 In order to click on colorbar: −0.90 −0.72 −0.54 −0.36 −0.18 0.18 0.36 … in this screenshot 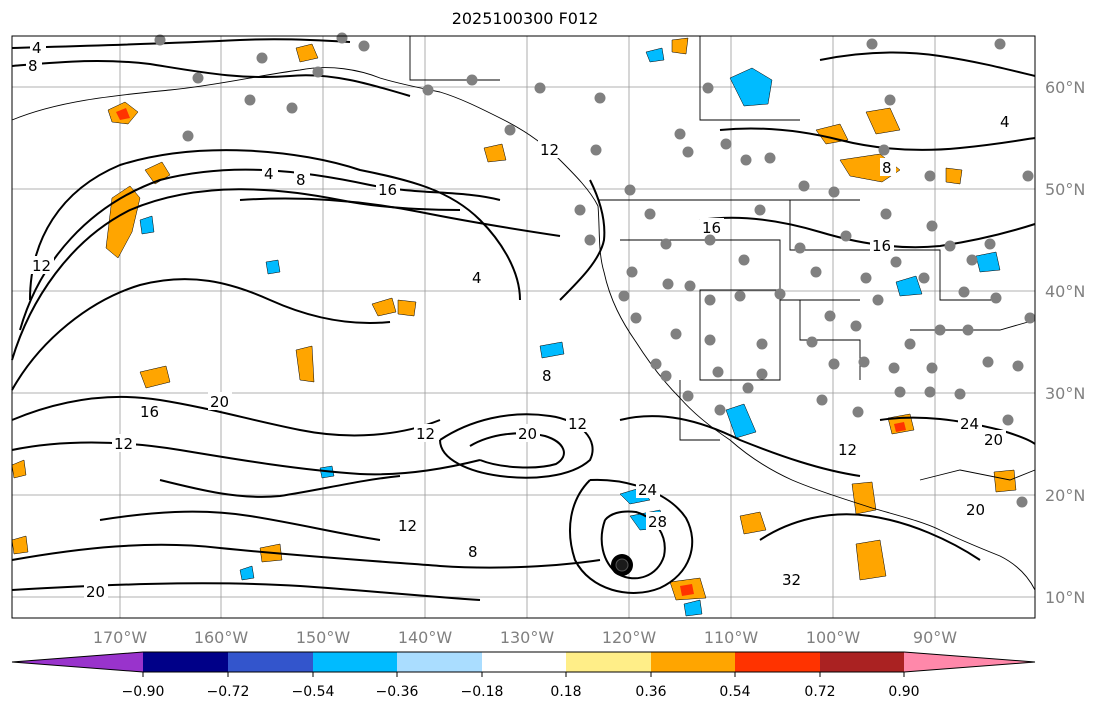, I will do `click(523, 675)`.